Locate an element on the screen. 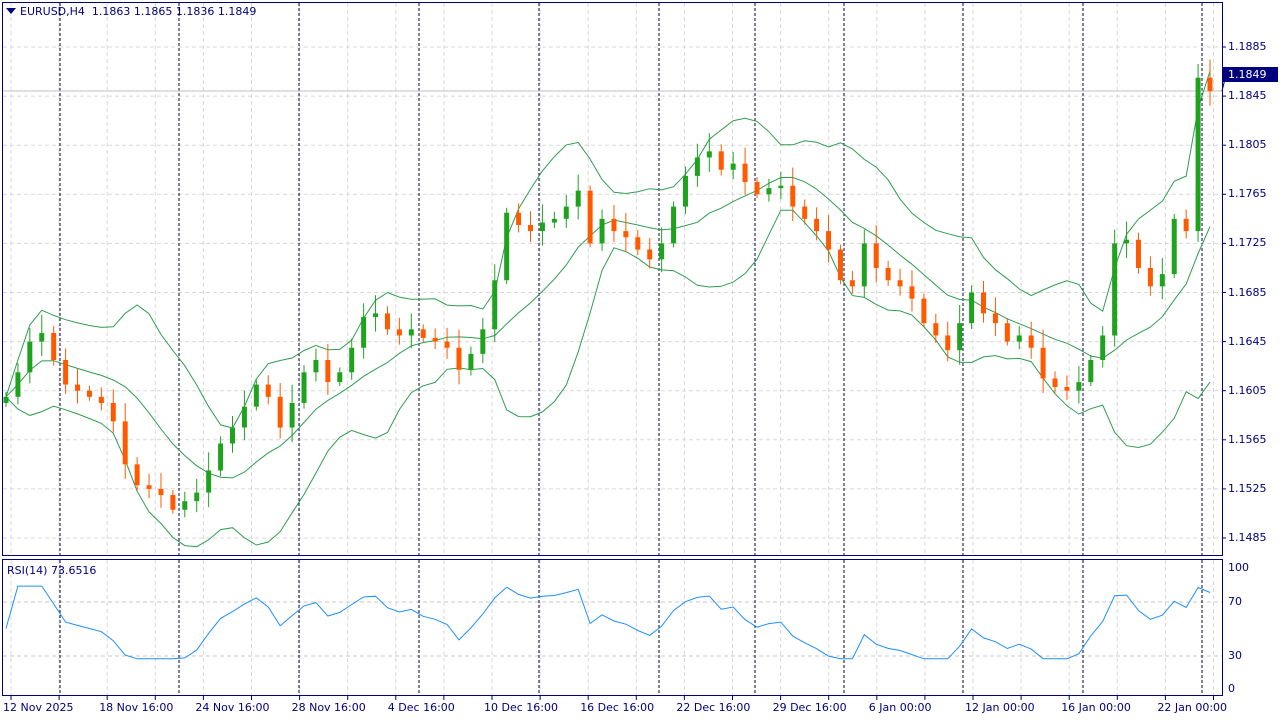  rsi-level-label: 100 is located at coordinates (1238, 567).